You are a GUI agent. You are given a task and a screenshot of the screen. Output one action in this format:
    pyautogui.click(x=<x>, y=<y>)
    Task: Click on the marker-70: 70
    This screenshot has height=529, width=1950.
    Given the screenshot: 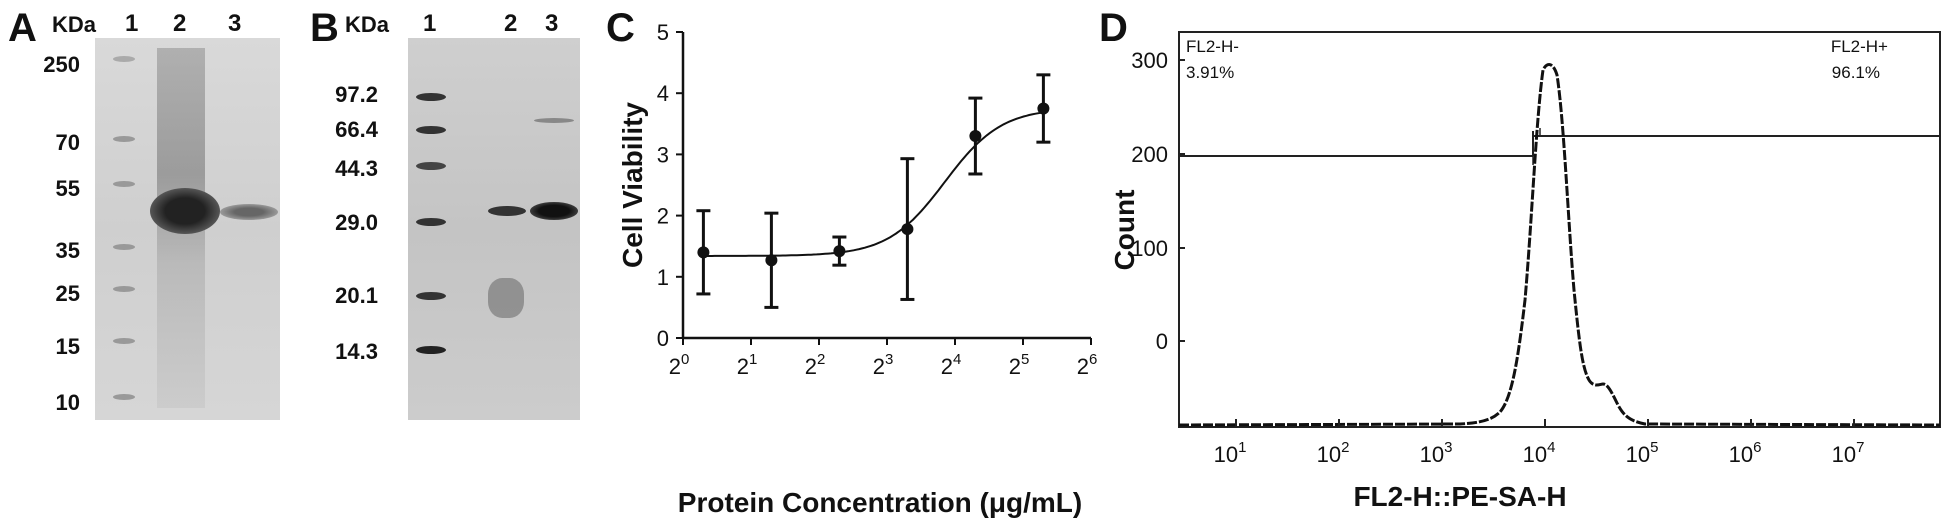 What is the action you would take?
    pyautogui.click(x=67, y=142)
    